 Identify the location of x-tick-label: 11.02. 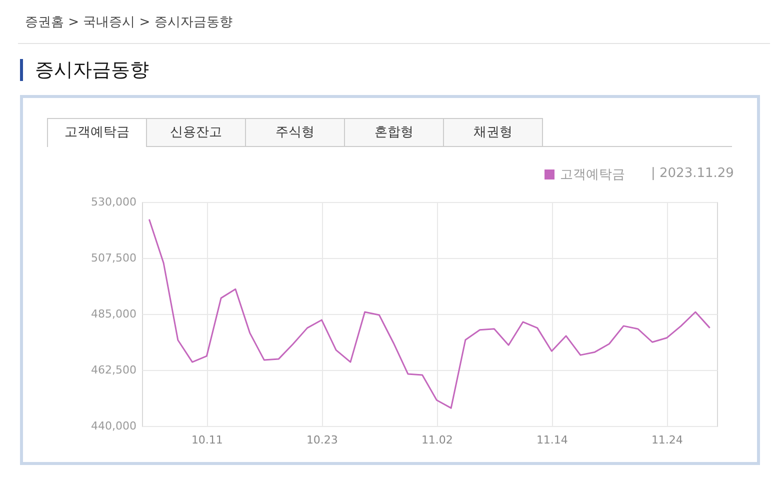
(437, 440).